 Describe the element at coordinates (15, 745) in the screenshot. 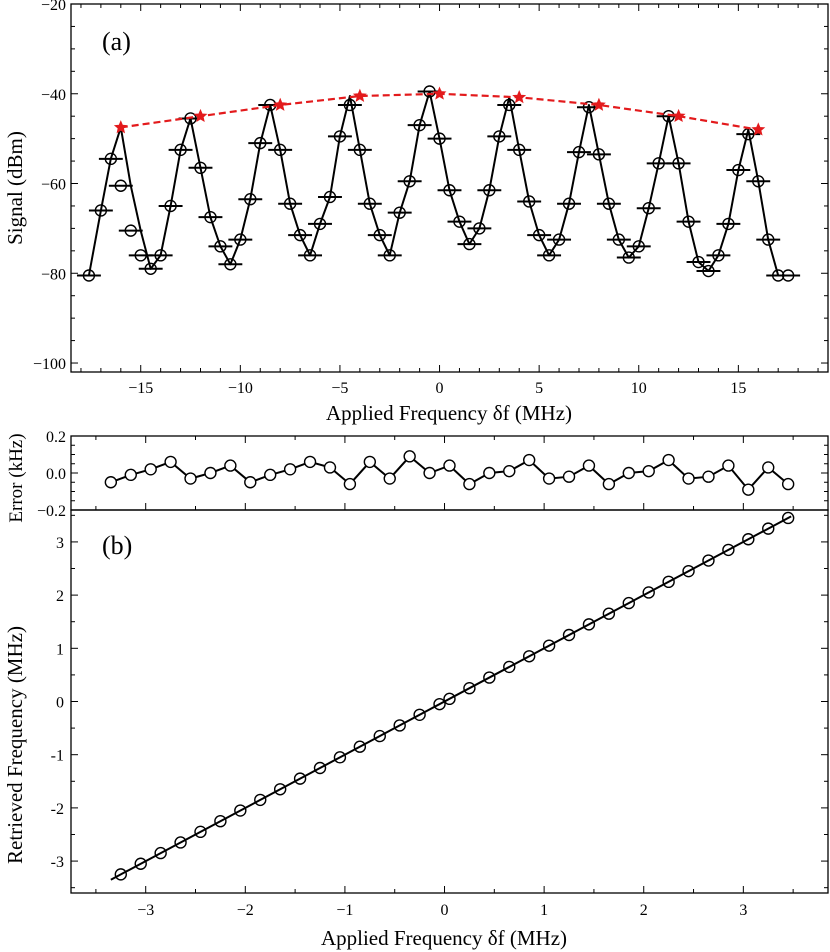

I see `y-axis-label-b: Retrieved Frequency (MHz)` at that location.